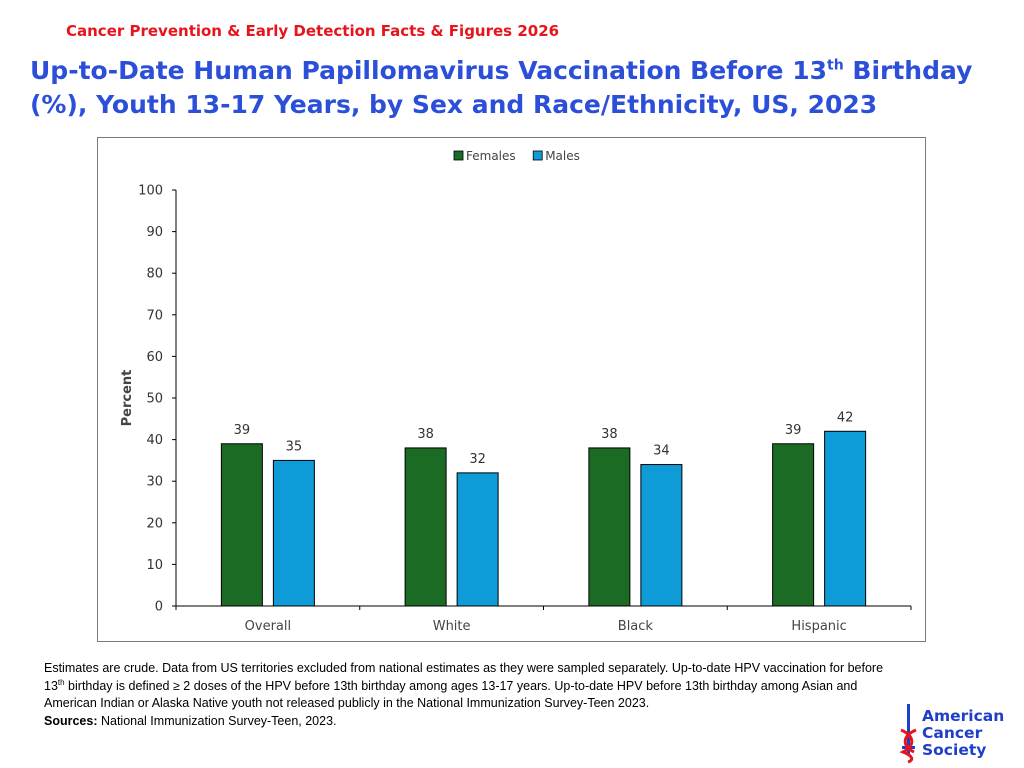 The height and width of the screenshot is (768, 1024). What do you see at coordinates (154, 274) in the screenshot?
I see `y-tick-label: 80` at bounding box center [154, 274].